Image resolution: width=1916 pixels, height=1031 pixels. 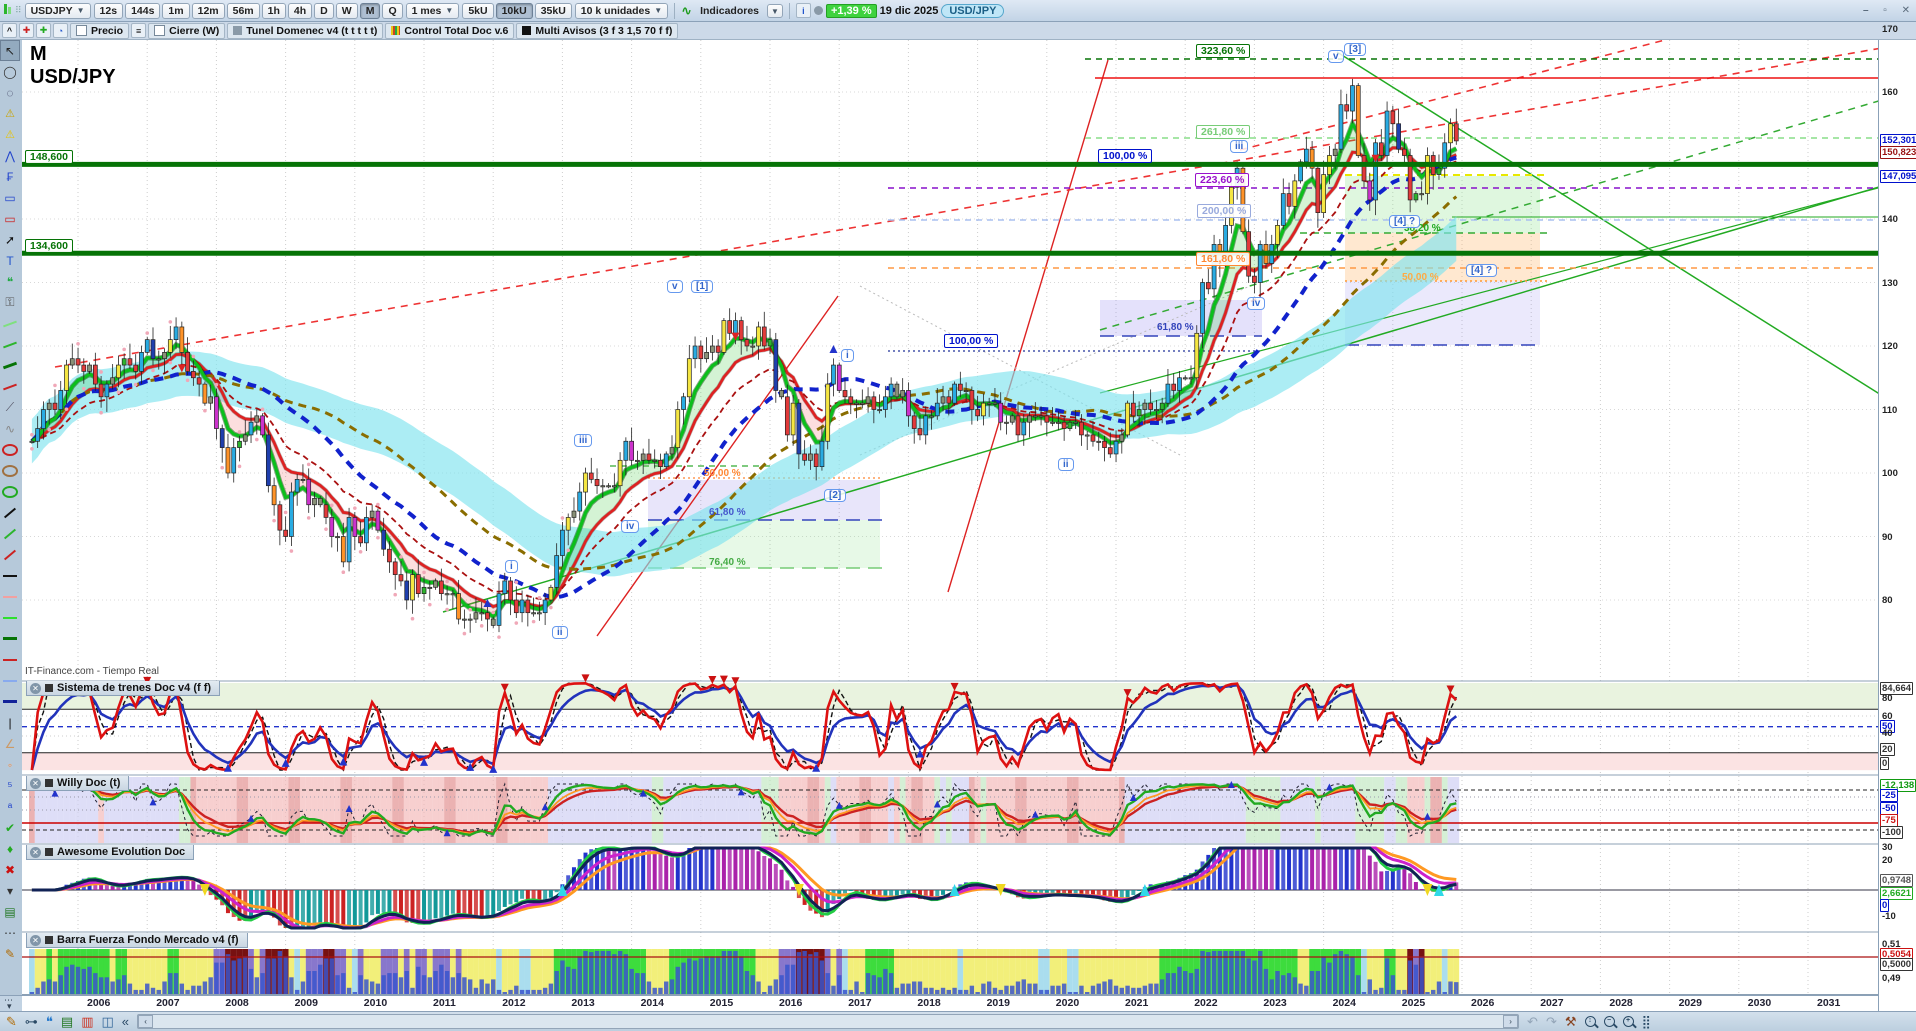 What do you see at coordinates (1551, 1021) in the screenshot?
I see `redo-icon: ↷` at bounding box center [1551, 1021].